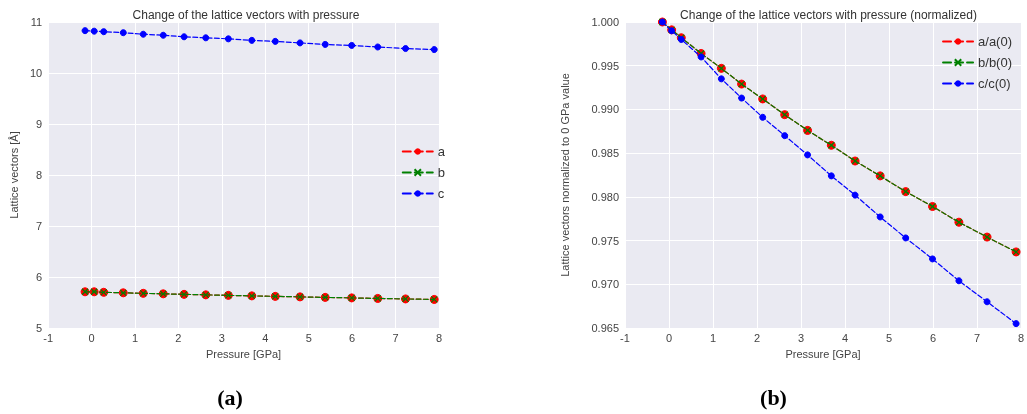 The image size is (1027, 414). Describe the element at coordinates (605, 109) in the screenshot. I see `y-tick-label: 0.990` at that location.